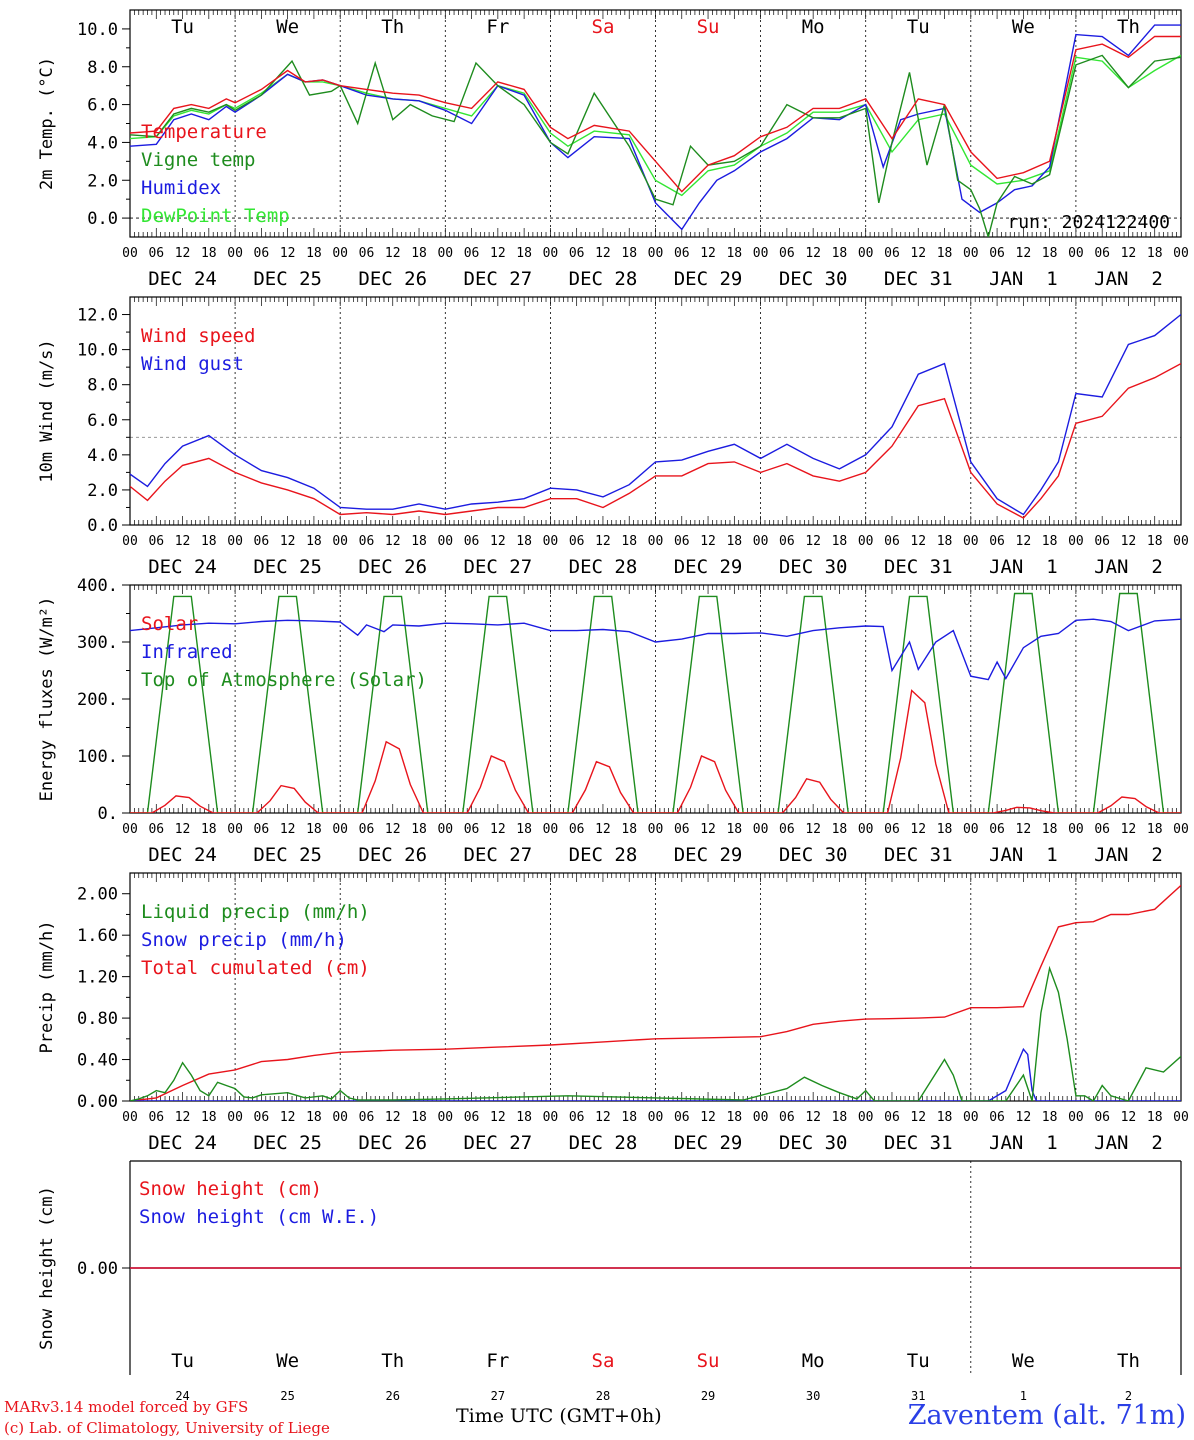  What do you see at coordinates (918, 279) in the screenshot?
I see `date-label: DEC 31` at bounding box center [918, 279].